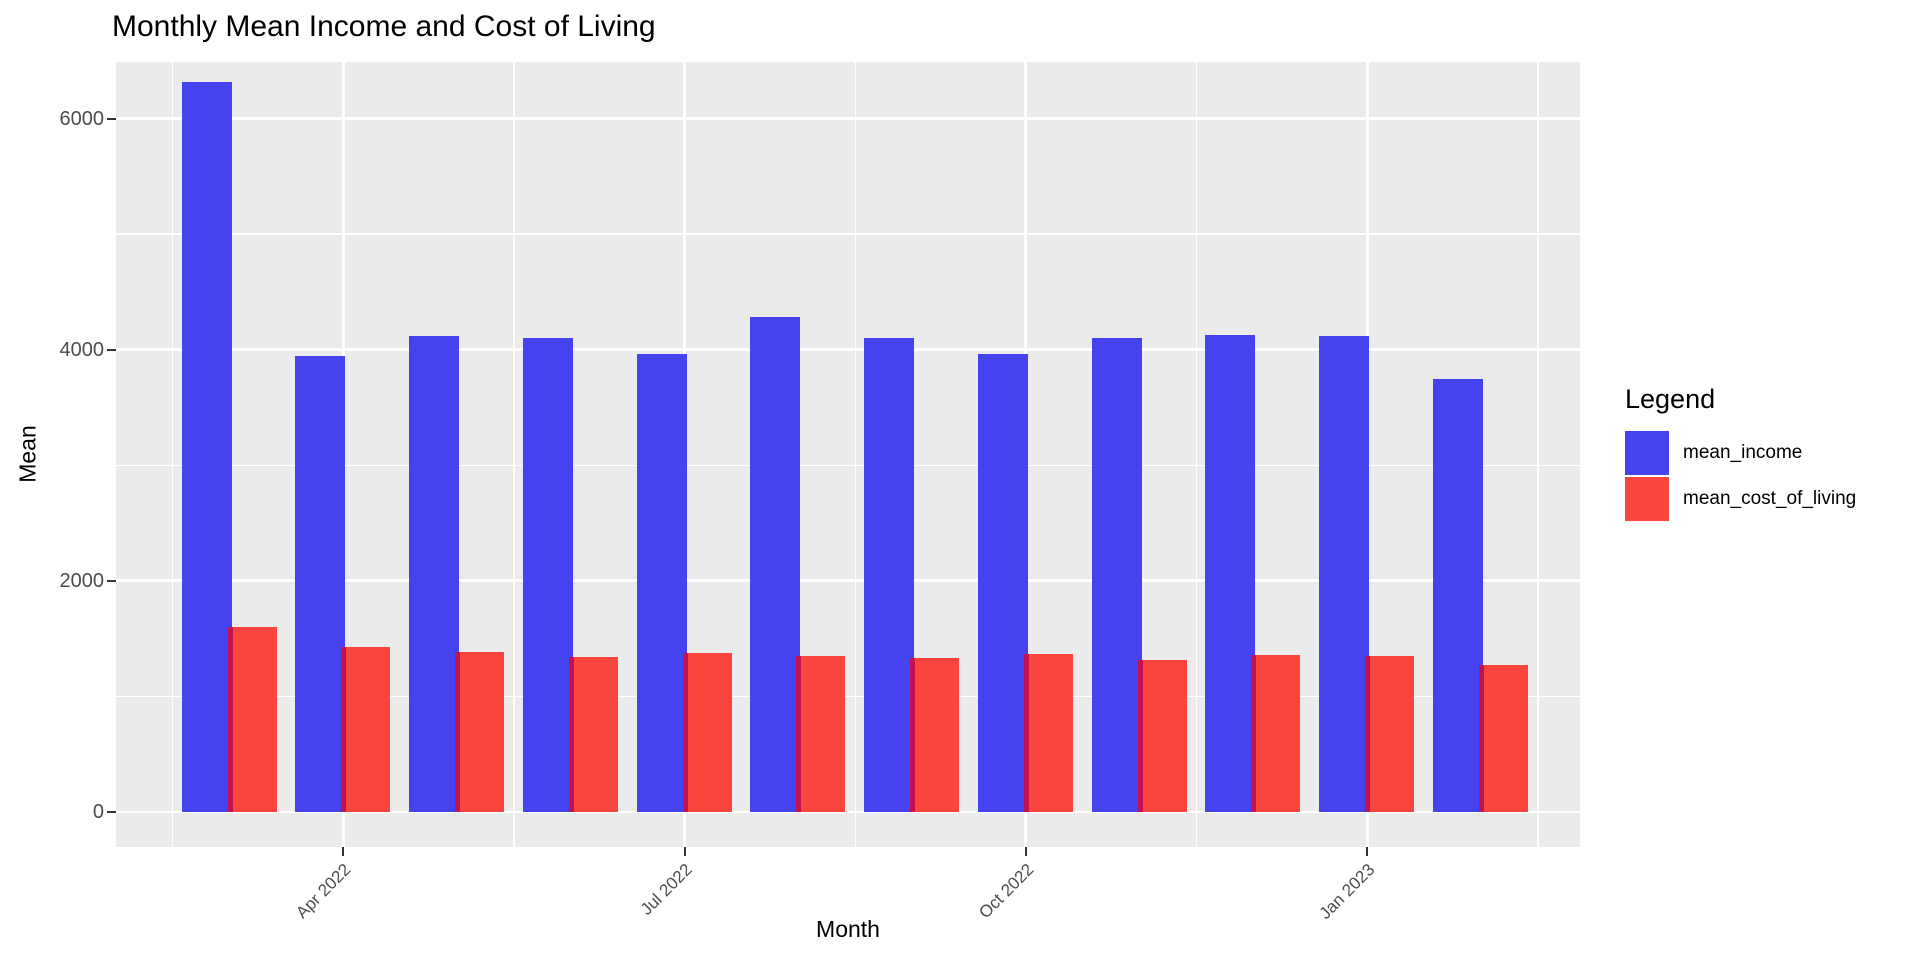 The height and width of the screenshot is (960, 1920). What do you see at coordinates (27, 454) in the screenshot?
I see `y-axis-title: Mean` at bounding box center [27, 454].